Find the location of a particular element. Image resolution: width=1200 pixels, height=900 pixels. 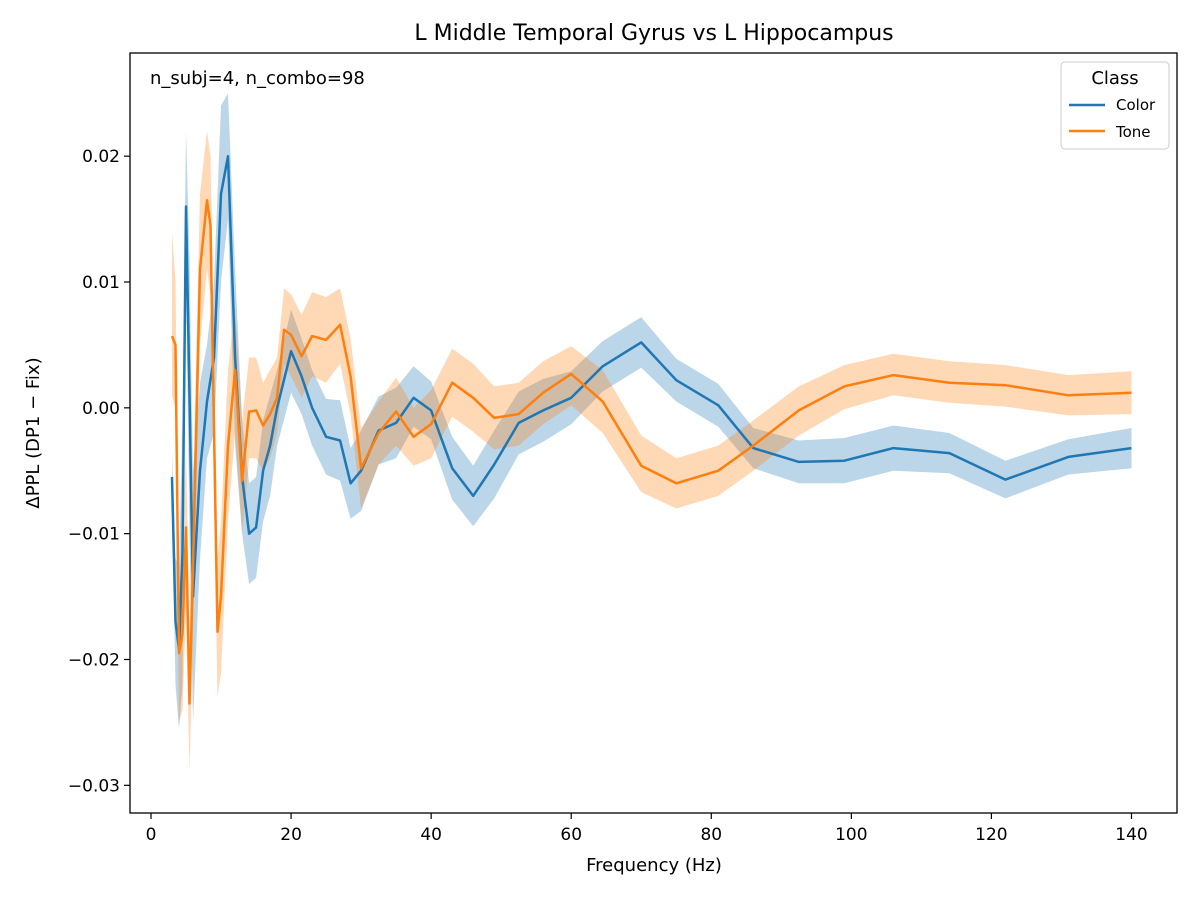

legend-title: Class is located at coordinates (1114, 78).